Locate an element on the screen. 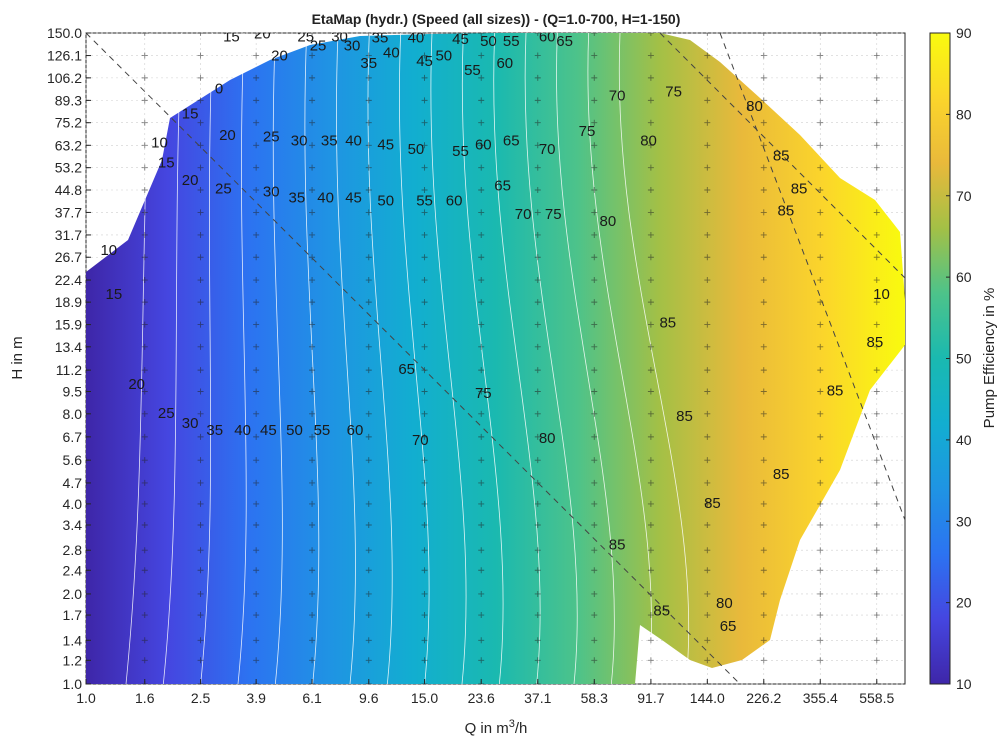 The width and height of the screenshot is (1001, 740). y-tick-label: 2.0 is located at coordinates (73, 594).